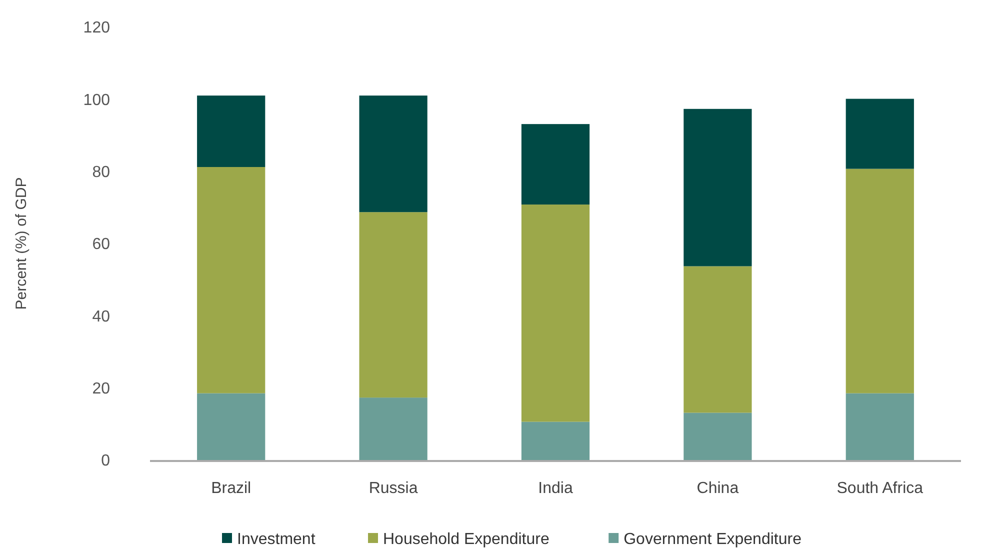 The height and width of the screenshot is (552, 981). What do you see at coordinates (276, 539) in the screenshot?
I see `legend-label: Investment` at bounding box center [276, 539].